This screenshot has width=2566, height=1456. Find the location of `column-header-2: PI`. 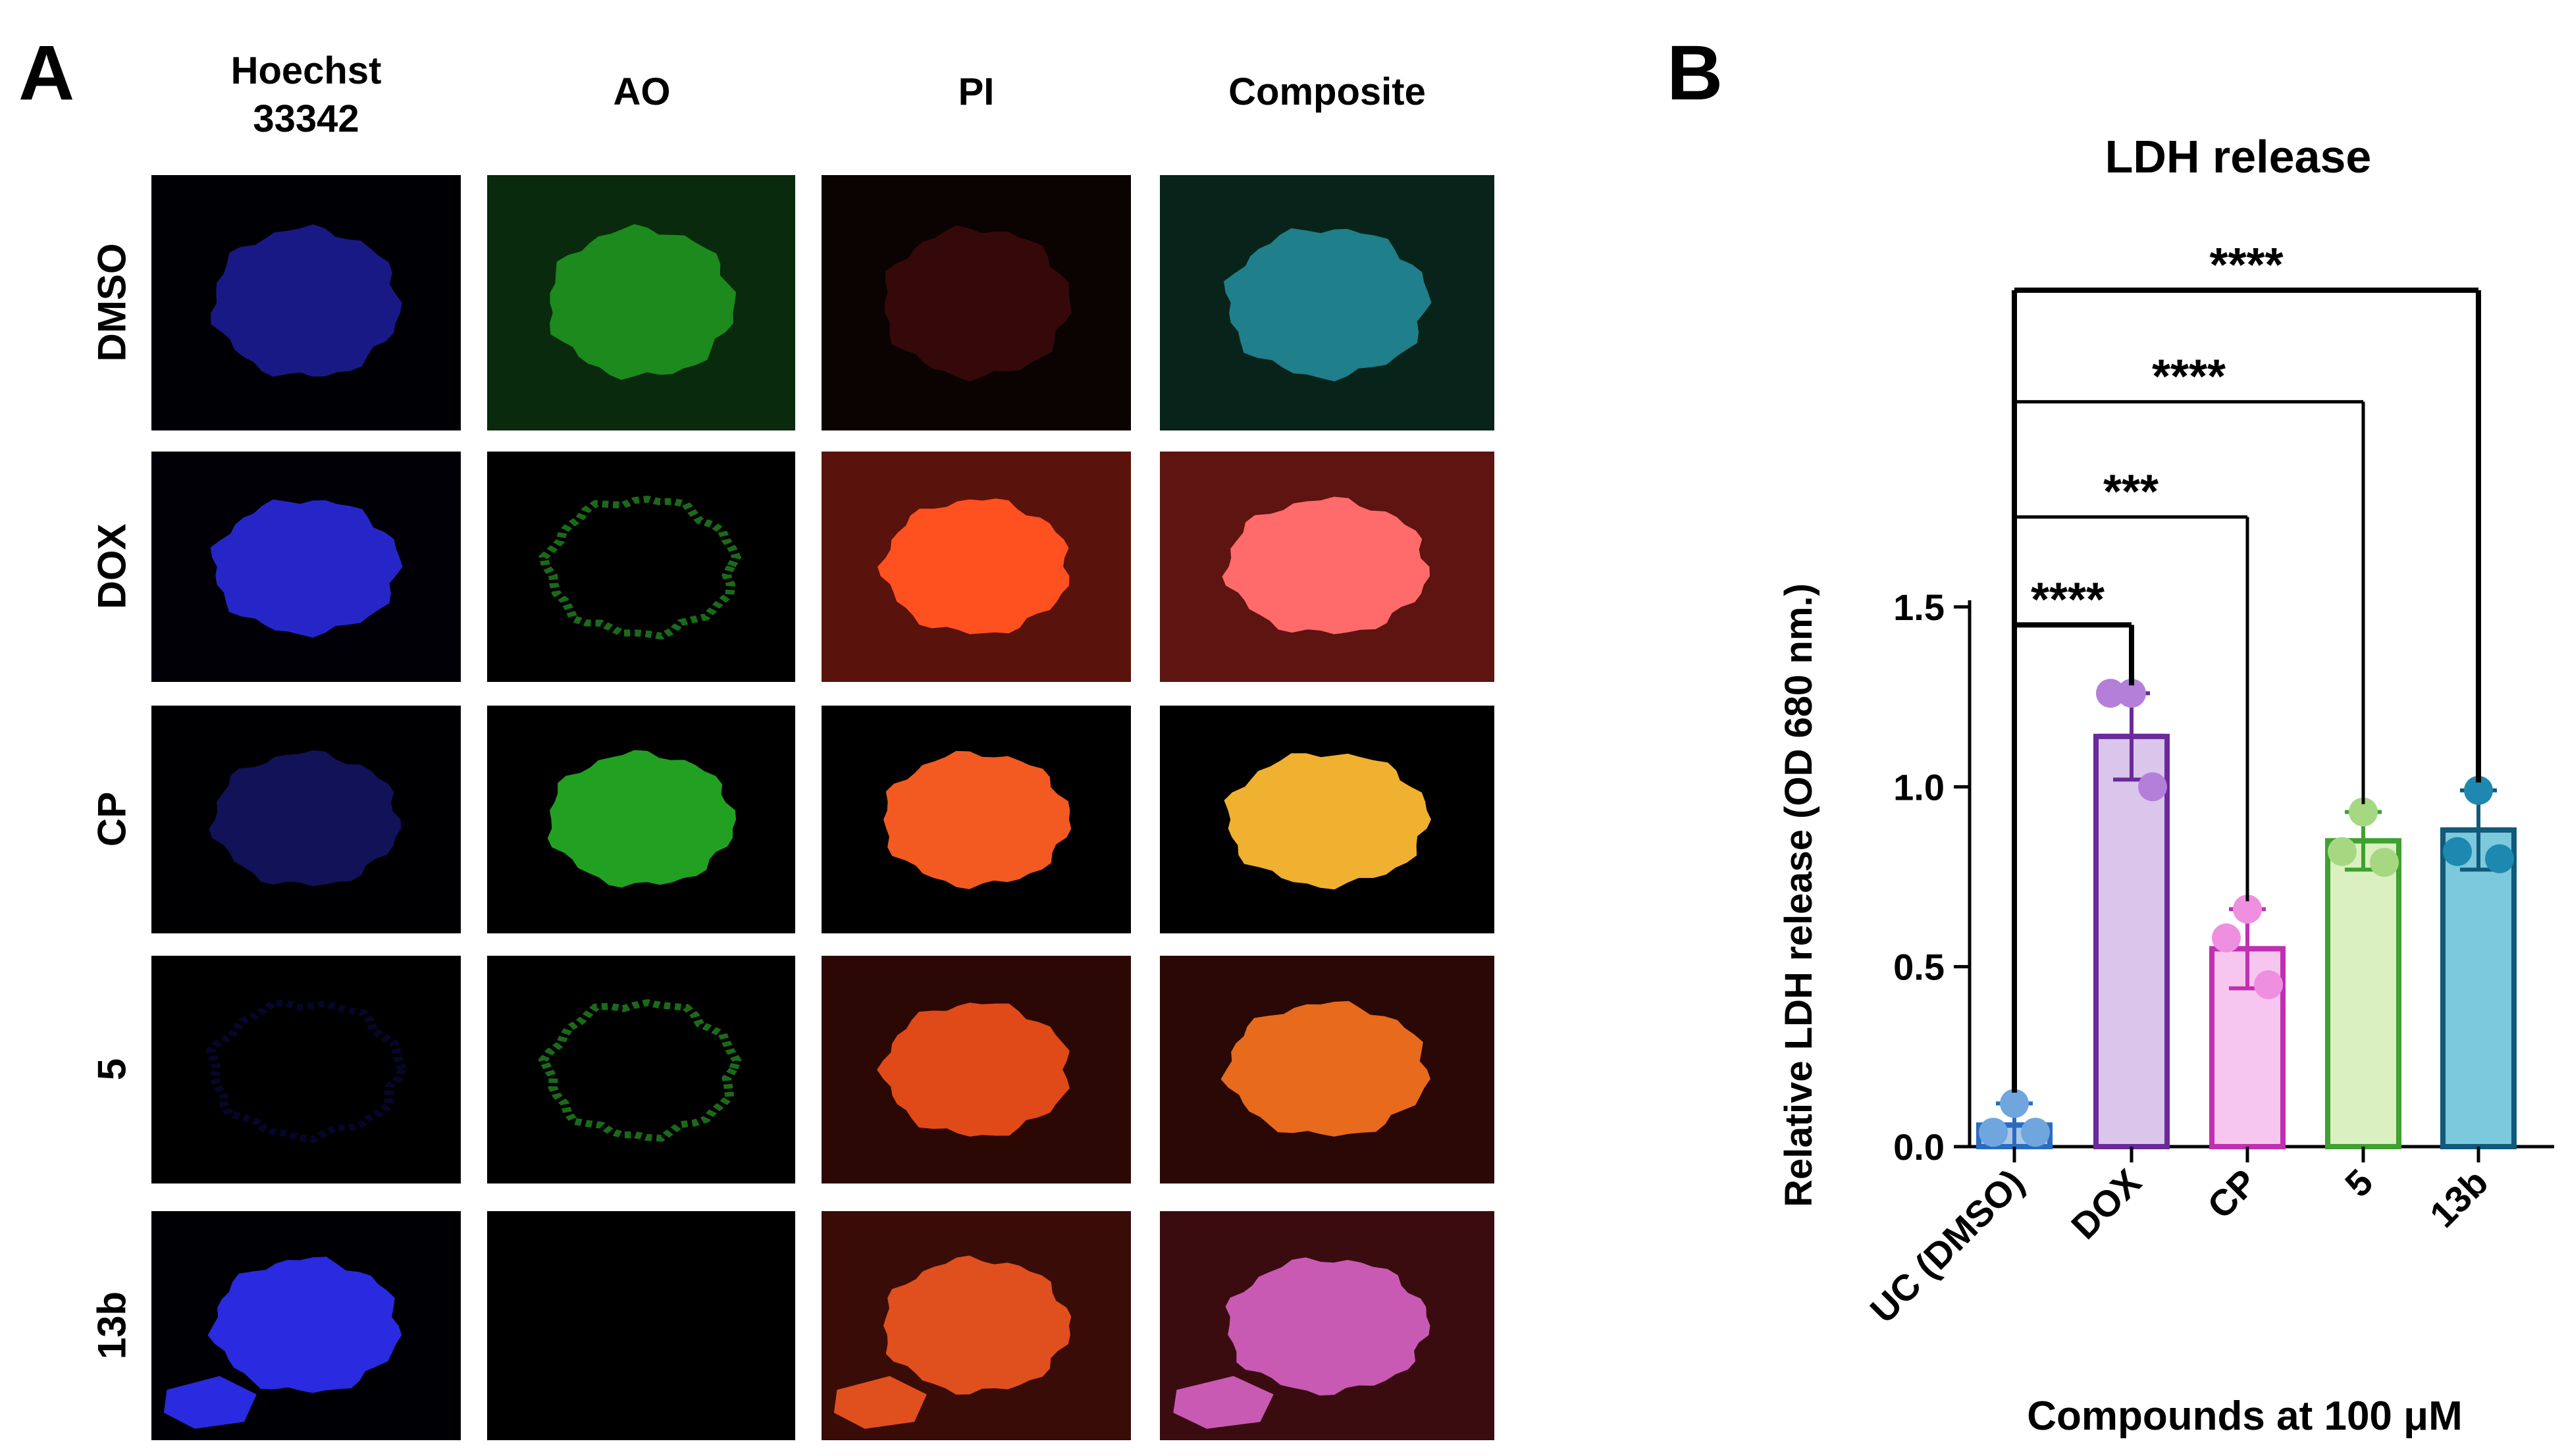

column-header-2: PI is located at coordinates (976, 91).